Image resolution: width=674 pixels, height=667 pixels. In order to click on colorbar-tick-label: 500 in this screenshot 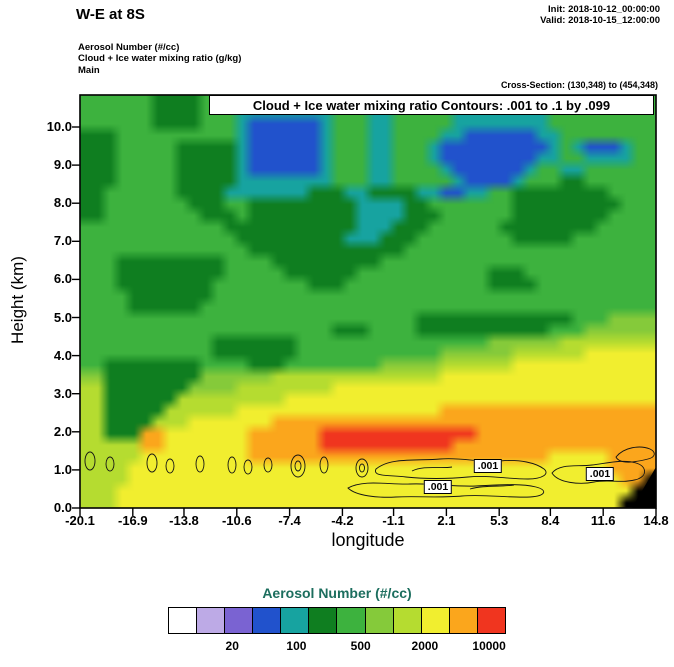, I will do `click(360, 646)`.